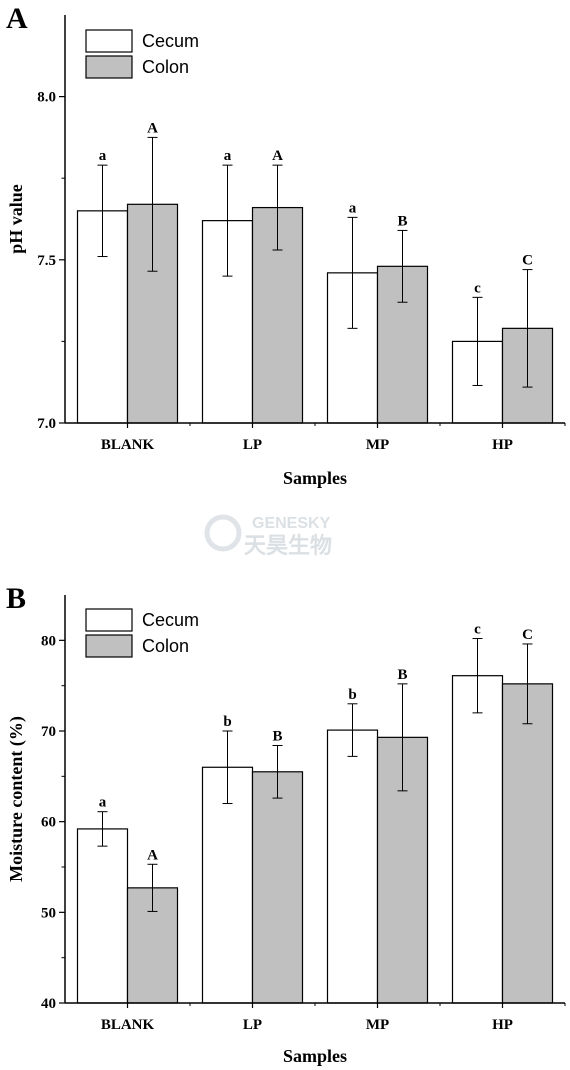 Image resolution: width=570 pixels, height=1070 pixels. Describe the element at coordinates (16, 799) in the screenshot. I see `y-axis-title: Moisture content (%)` at that location.